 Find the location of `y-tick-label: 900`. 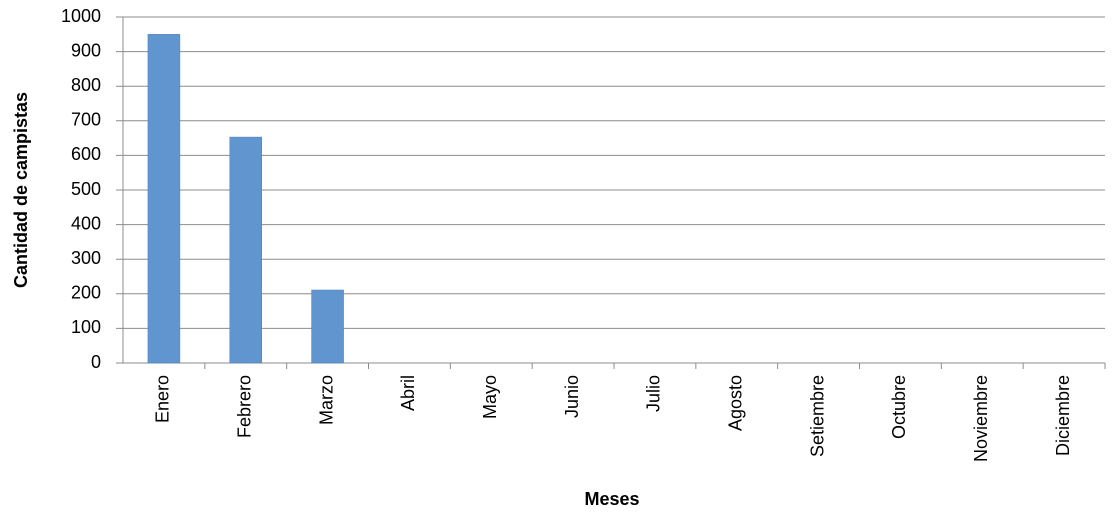

y-tick-label: 900 is located at coordinates (86, 50).